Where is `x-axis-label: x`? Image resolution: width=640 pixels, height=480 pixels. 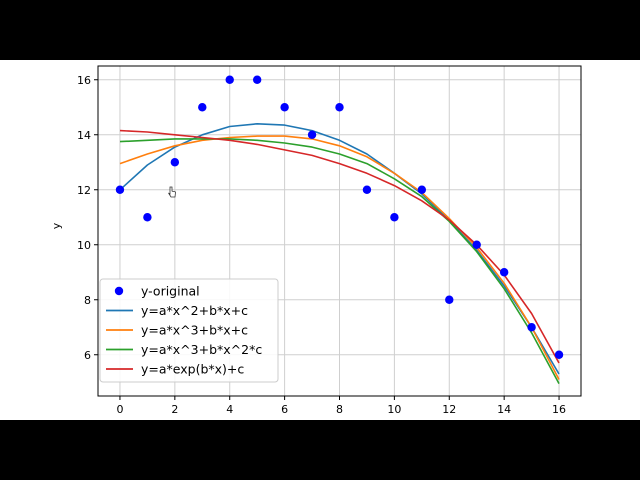 x-axis-label: x is located at coordinates (339, 418).